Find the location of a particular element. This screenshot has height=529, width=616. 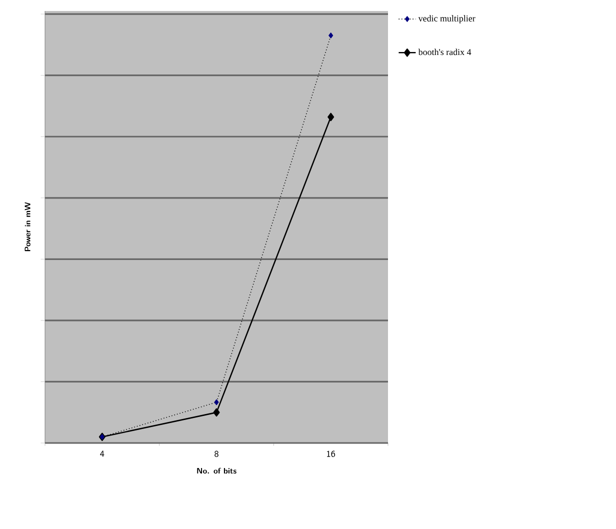

x-tick-label: 8 is located at coordinates (216, 454).